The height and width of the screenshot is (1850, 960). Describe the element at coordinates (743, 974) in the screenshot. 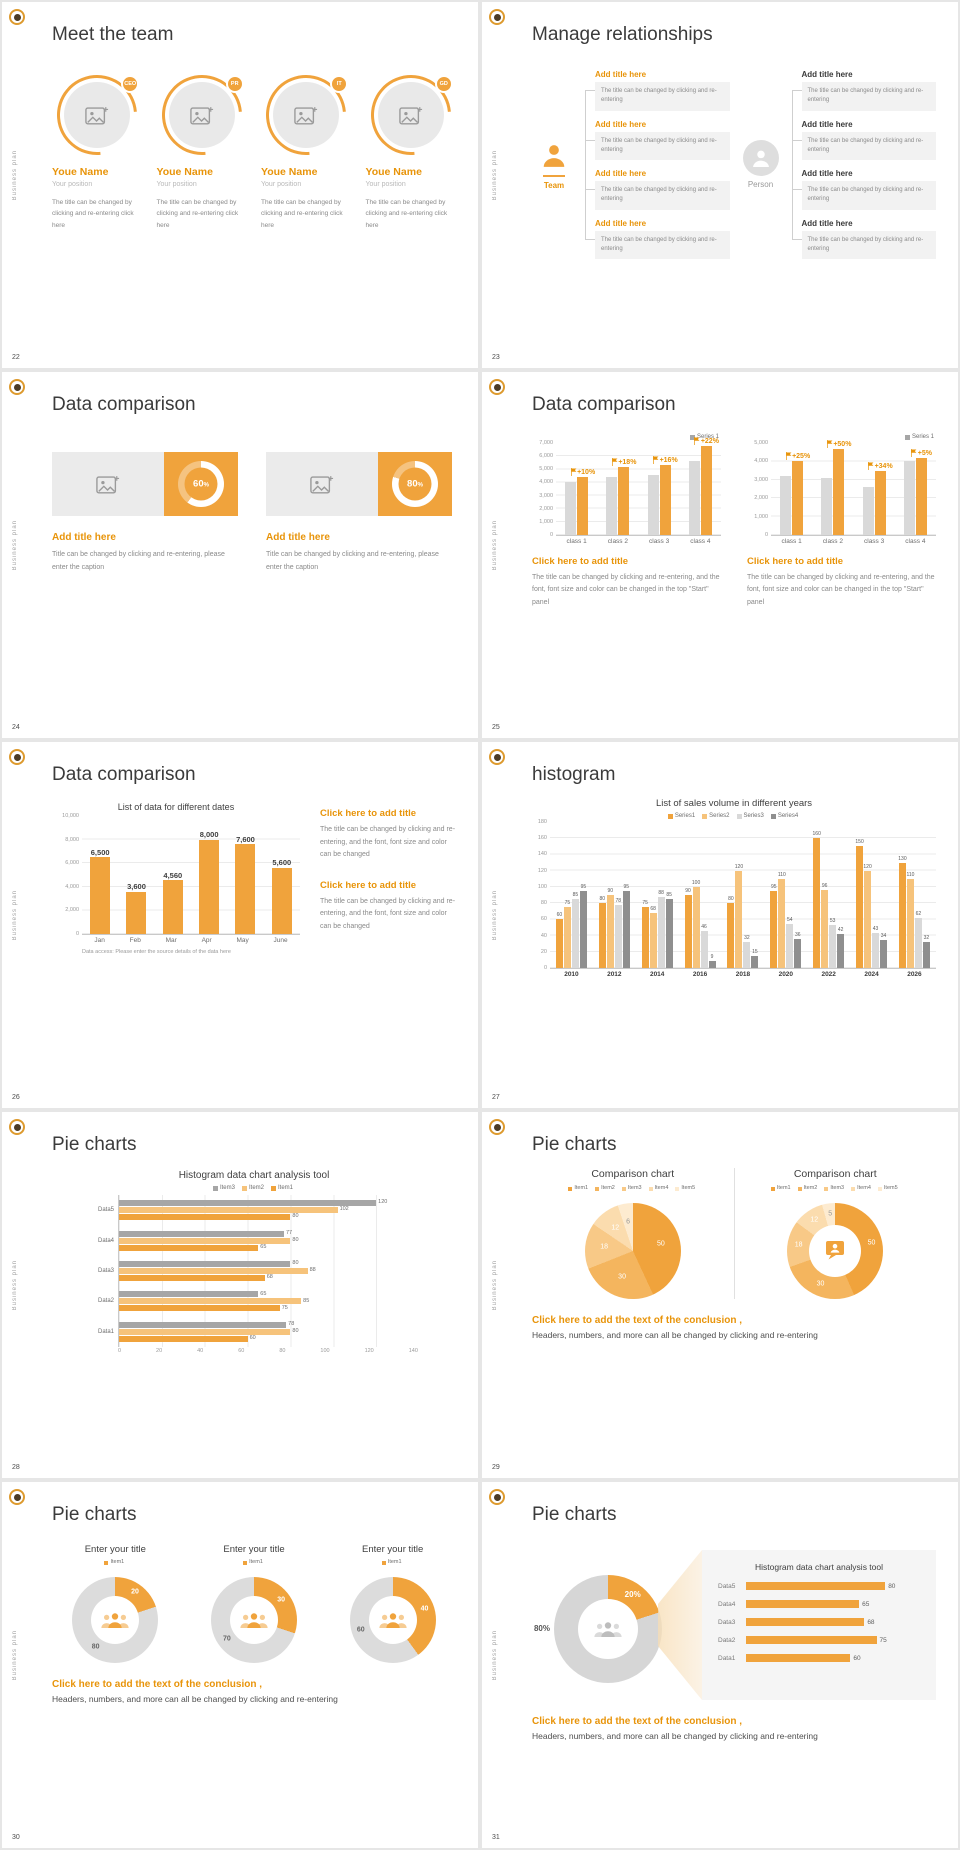

I see `x-tick-label: 2018` at that location.